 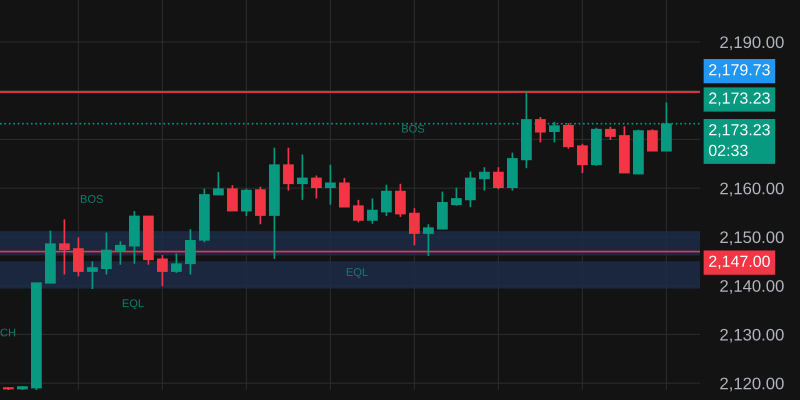 I want to click on y-tick-label: 2,120.00, so click(x=752, y=385).